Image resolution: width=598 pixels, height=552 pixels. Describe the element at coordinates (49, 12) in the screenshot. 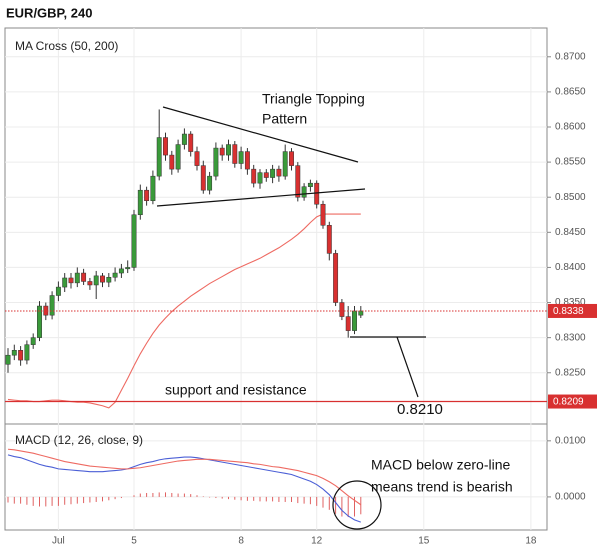

I see `chart-title: EUR/GBP, 240` at that location.